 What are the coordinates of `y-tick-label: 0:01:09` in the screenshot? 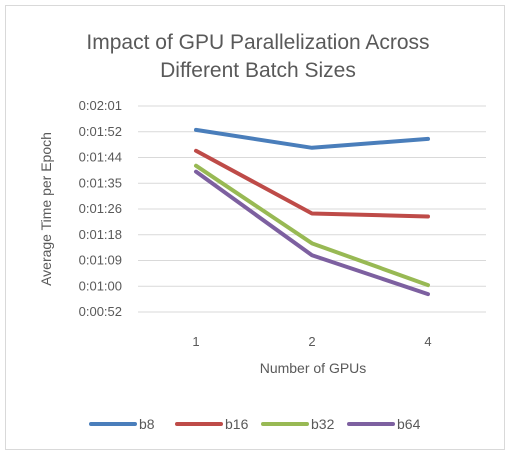 It's located at (100, 260).